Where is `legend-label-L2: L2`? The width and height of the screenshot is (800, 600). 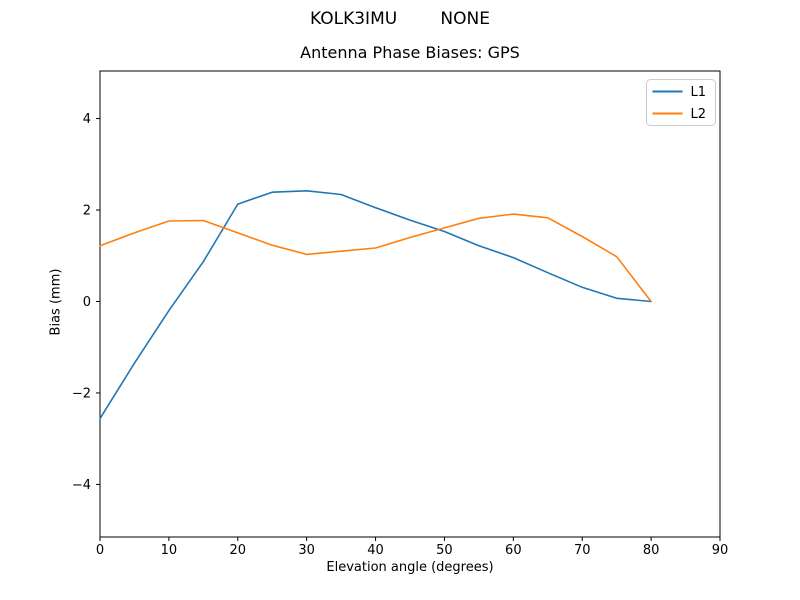
legend-label-L2: L2 is located at coordinates (699, 114).